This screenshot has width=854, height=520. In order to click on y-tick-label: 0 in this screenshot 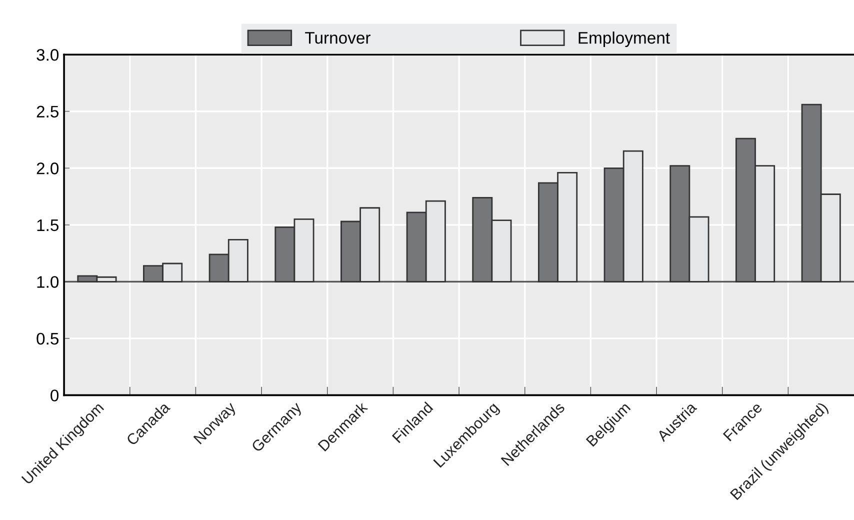, I will do `click(54, 396)`.